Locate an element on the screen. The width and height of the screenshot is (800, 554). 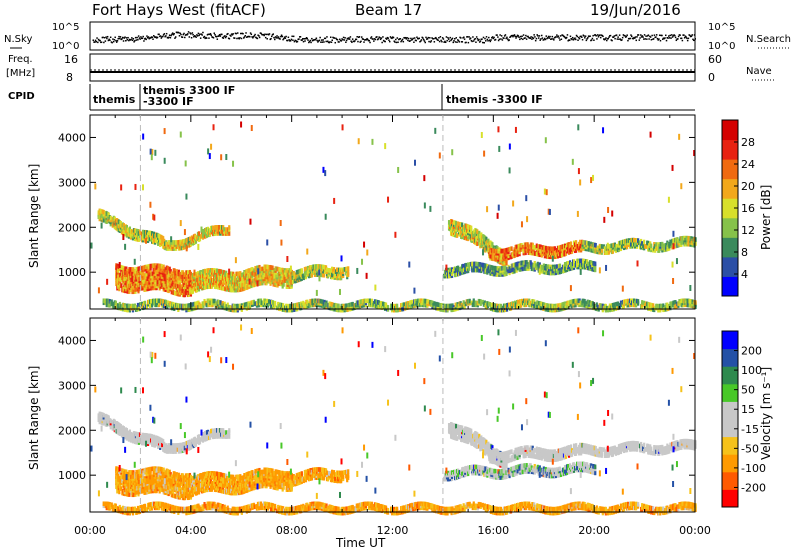
freq-left-tick-top: 16 is located at coordinates (71, 59).